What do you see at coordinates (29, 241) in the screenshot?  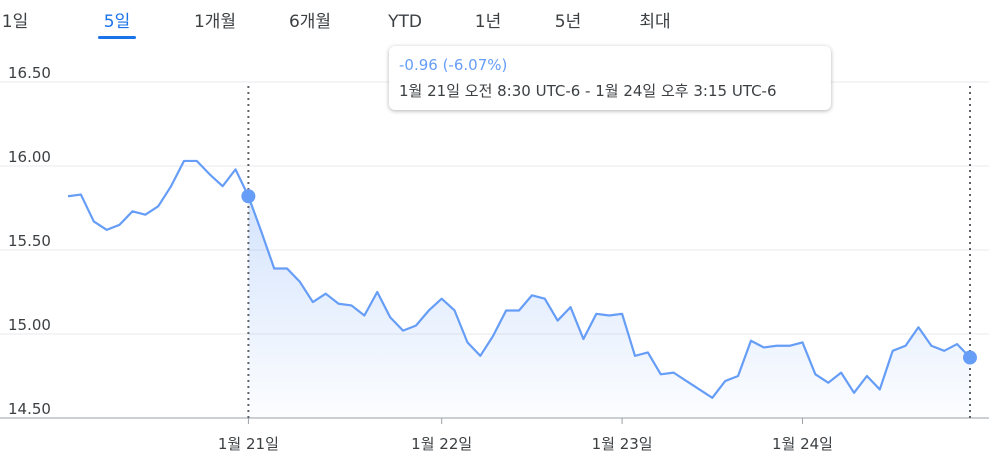 I see `y-tick-label: 15.50` at bounding box center [29, 241].